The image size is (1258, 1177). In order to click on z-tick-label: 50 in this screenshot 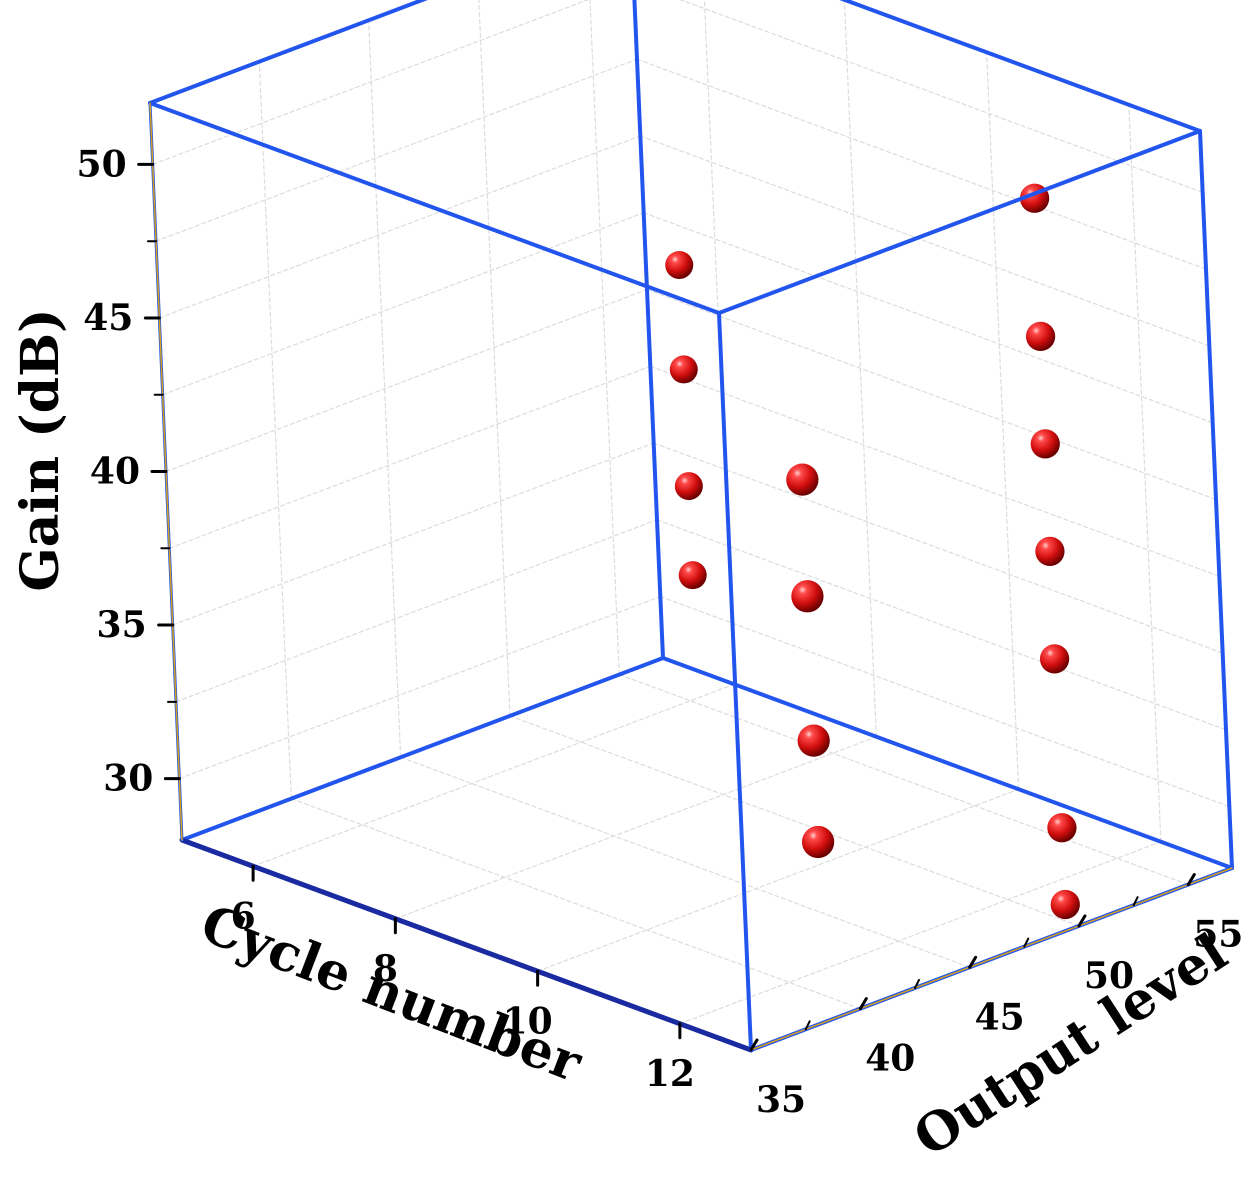, I will do `click(102, 164)`.